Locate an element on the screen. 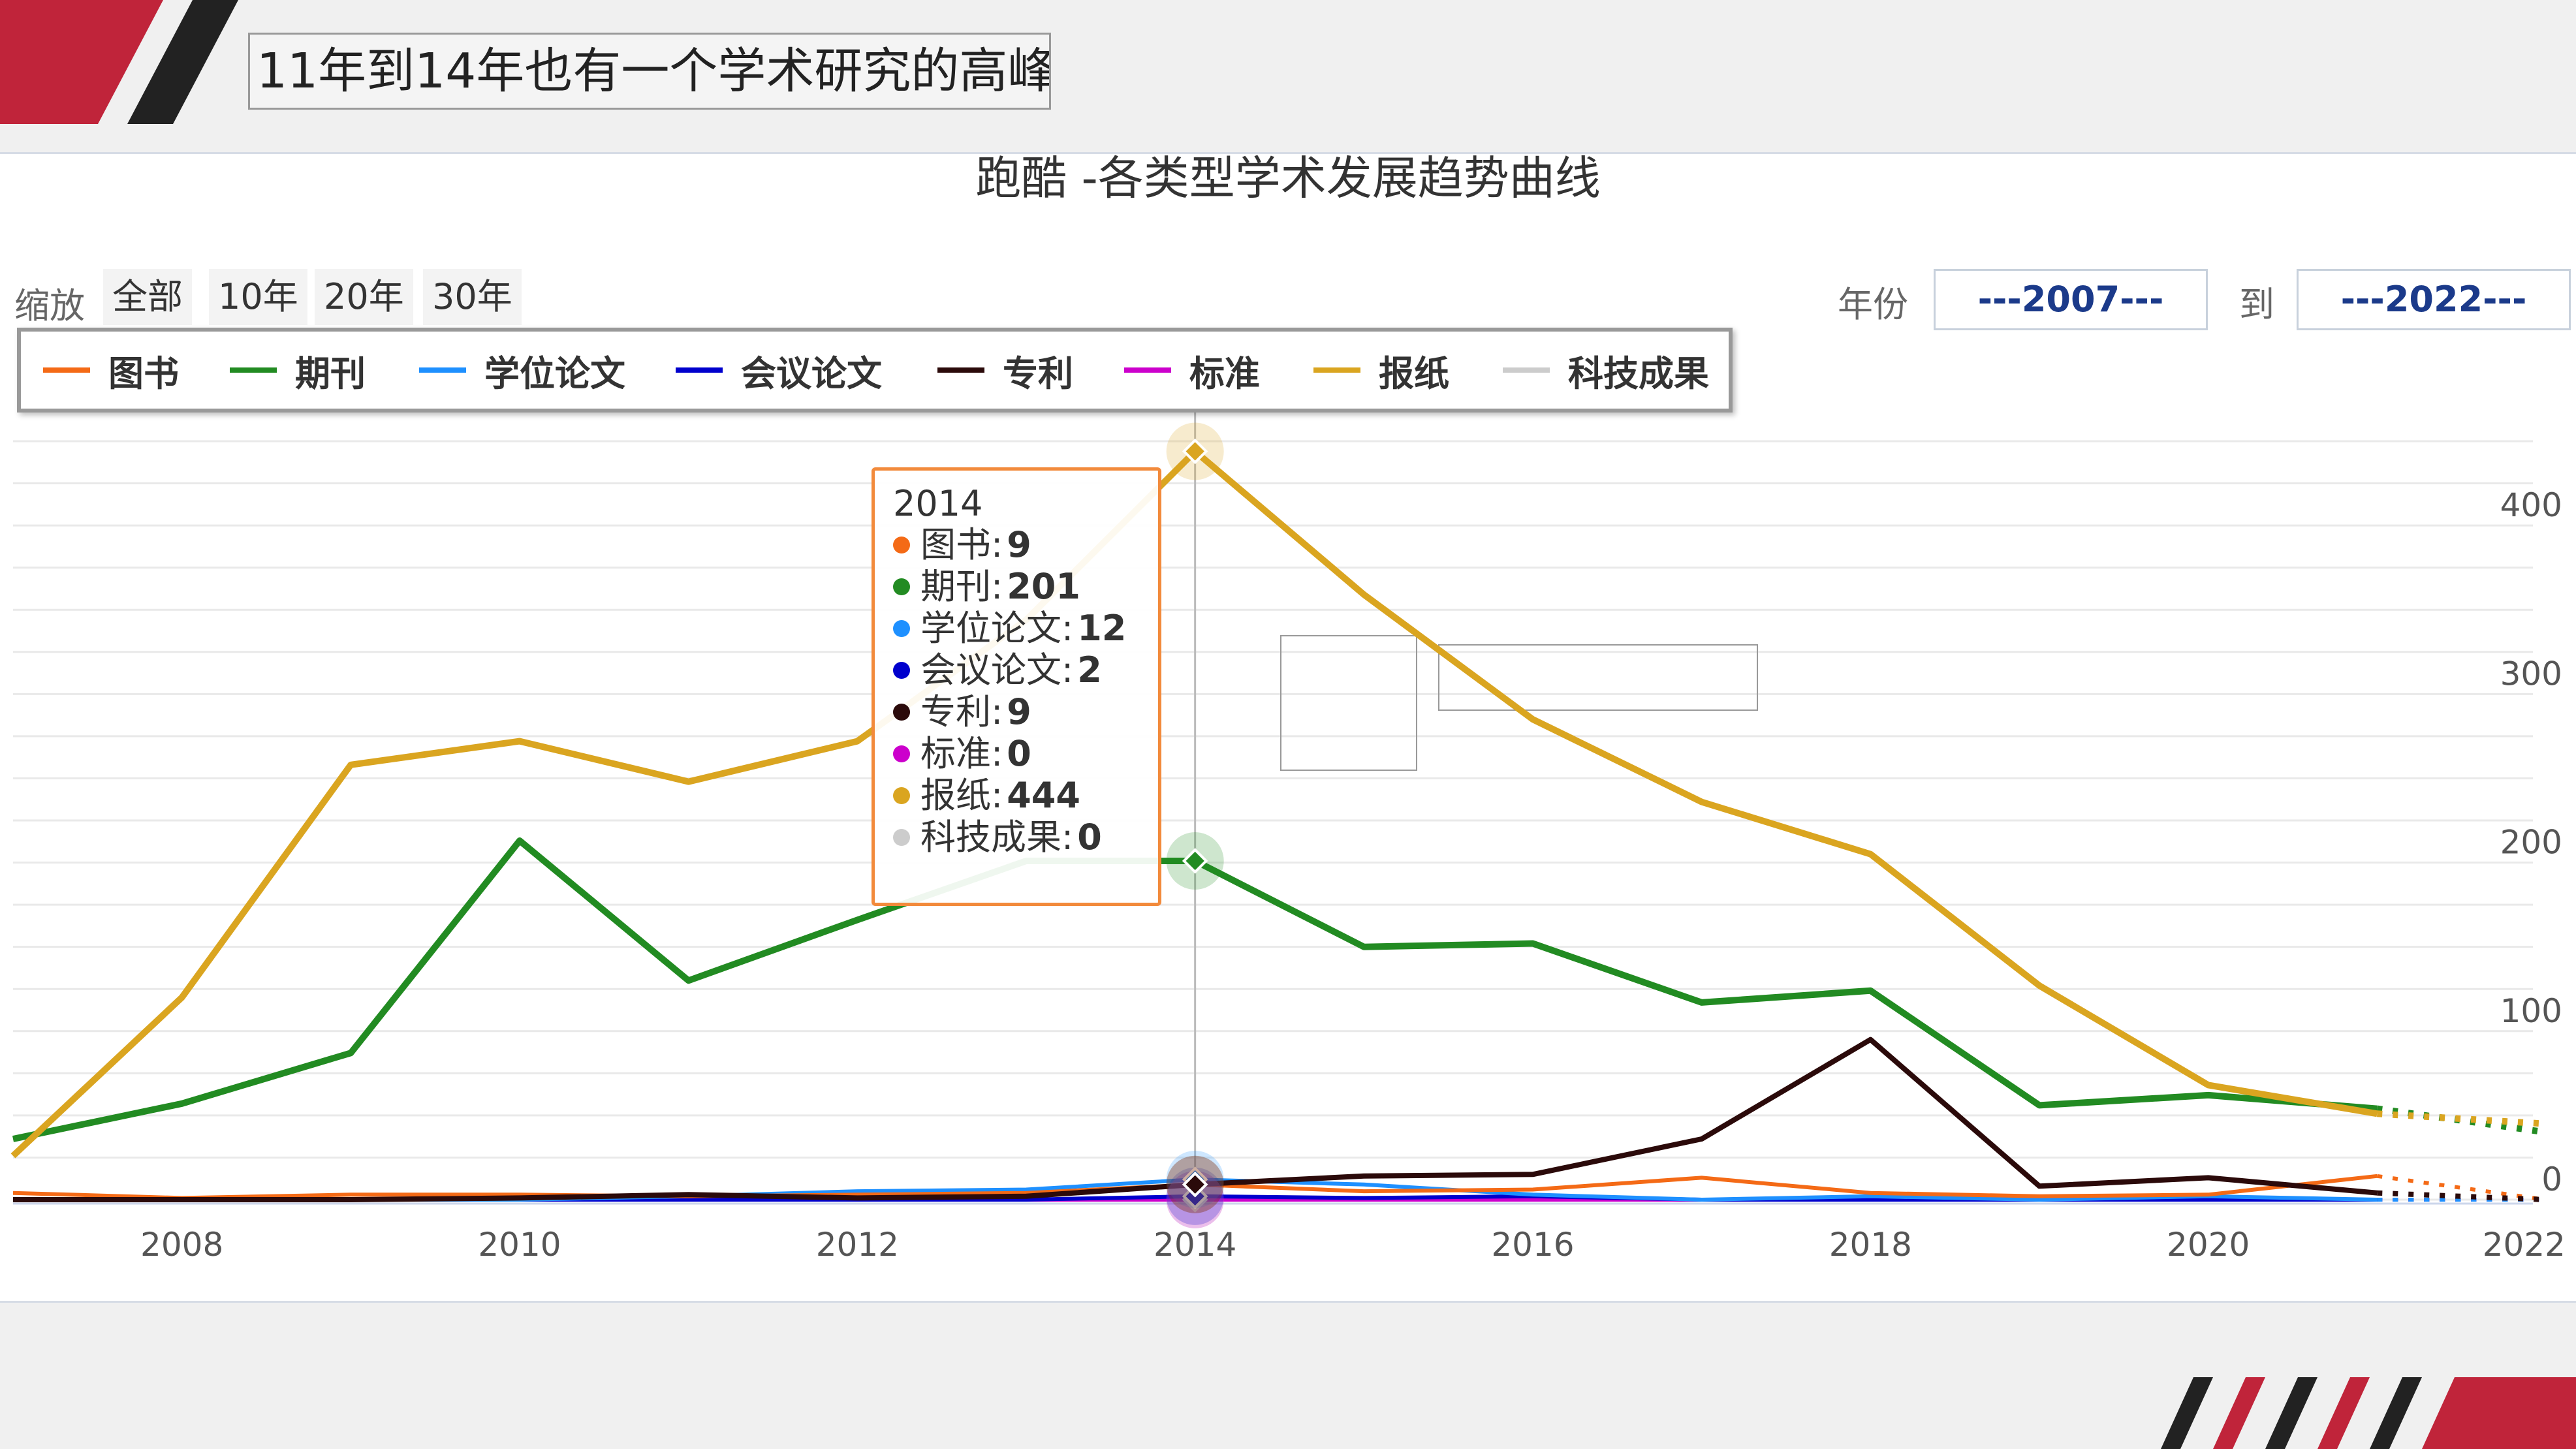 The image size is (2576, 1449). tooltip-row-conference: 会议论文:2 is located at coordinates (1016, 670).